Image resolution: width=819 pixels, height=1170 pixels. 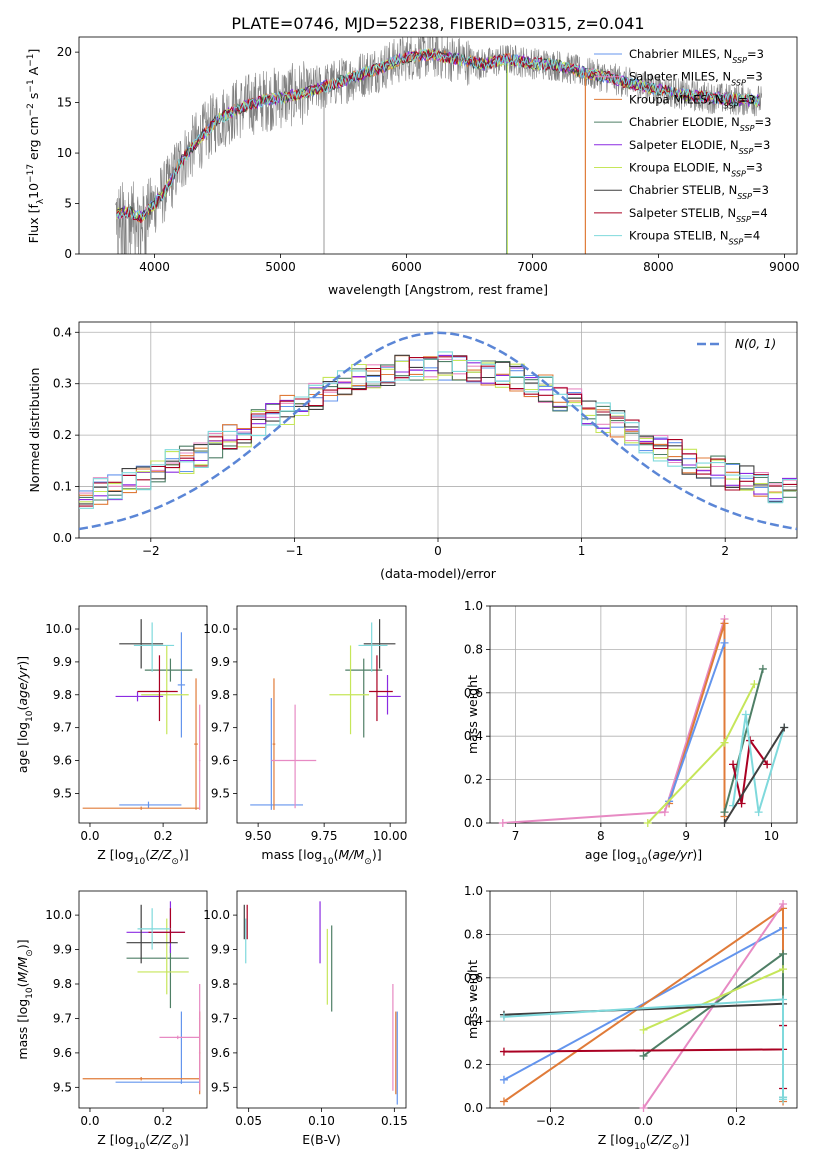 What do you see at coordinates (755, 344) in the screenshot?
I see `legend-entry: N(0, 1)` at bounding box center [755, 344].